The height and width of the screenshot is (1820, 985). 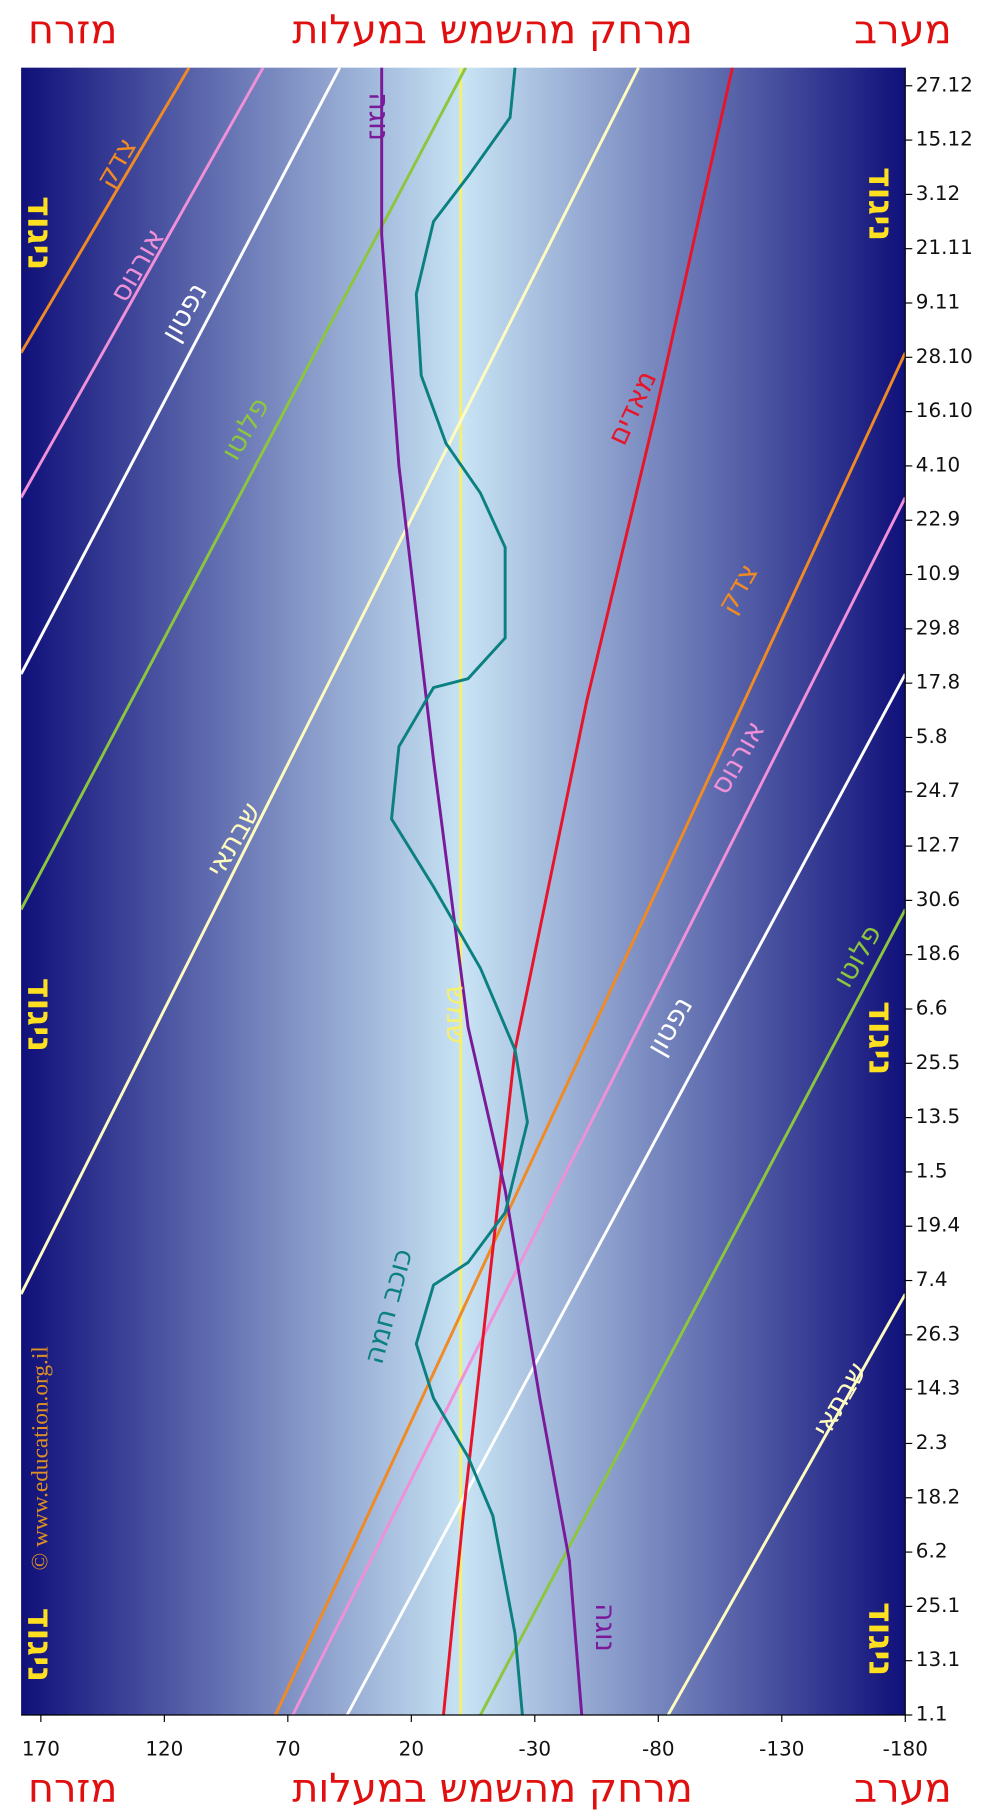 I want to click on y-tick-label: 18.6, so click(x=938, y=953).